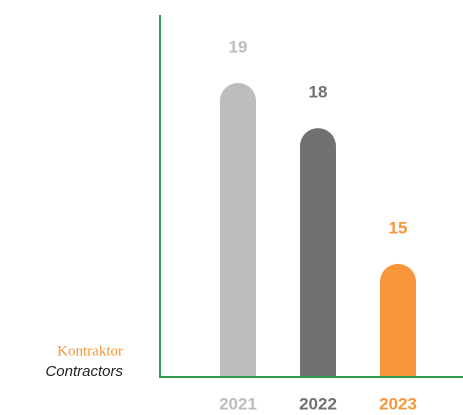 The image size is (463, 415). I want to click on x-tick-label: 2022, so click(318, 403).